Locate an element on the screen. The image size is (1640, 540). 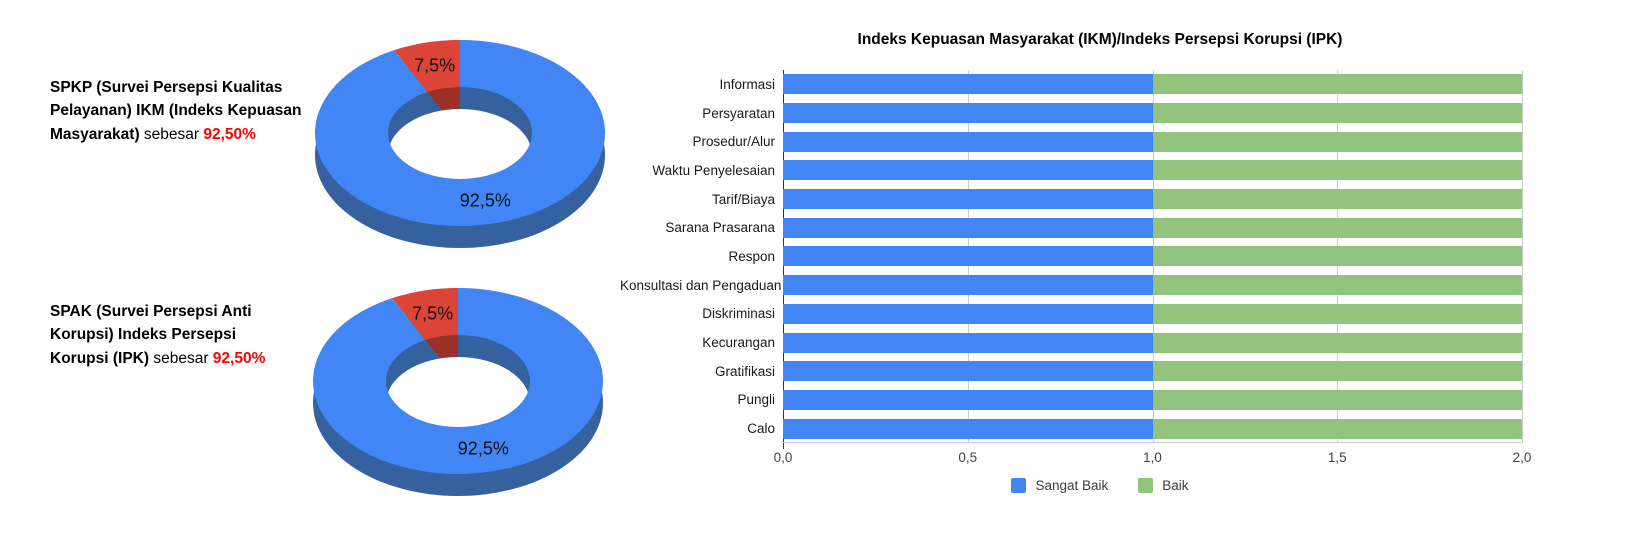
legend-item-sangat-baik: Sangat Baik is located at coordinates (1059, 485).